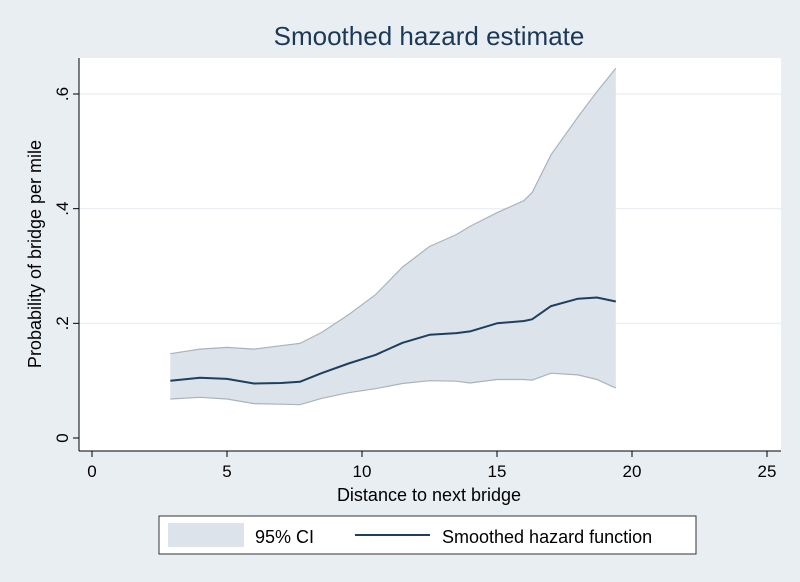 This screenshot has width=800, height=582. I want to click on y-tick-label: .4, so click(62, 209).